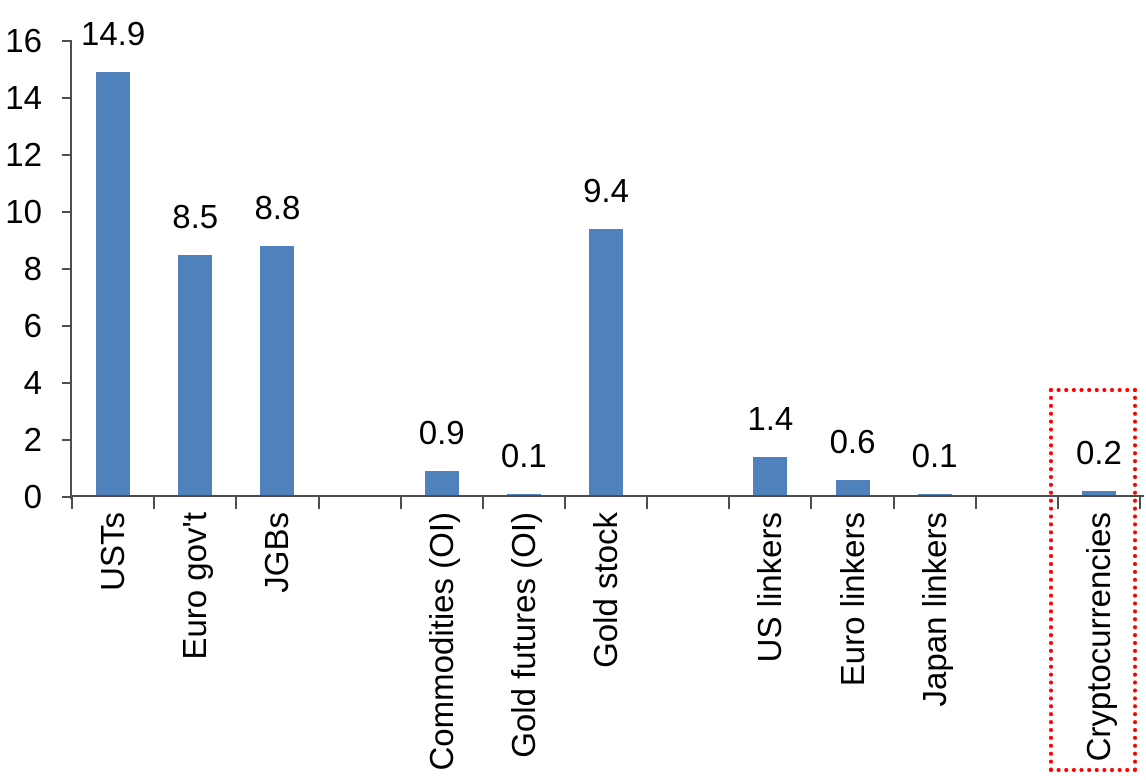 This screenshot has width=1146, height=780. What do you see at coordinates (606, 363) in the screenshot?
I see `bar-gold-stock` at bounding box center [606, 363].